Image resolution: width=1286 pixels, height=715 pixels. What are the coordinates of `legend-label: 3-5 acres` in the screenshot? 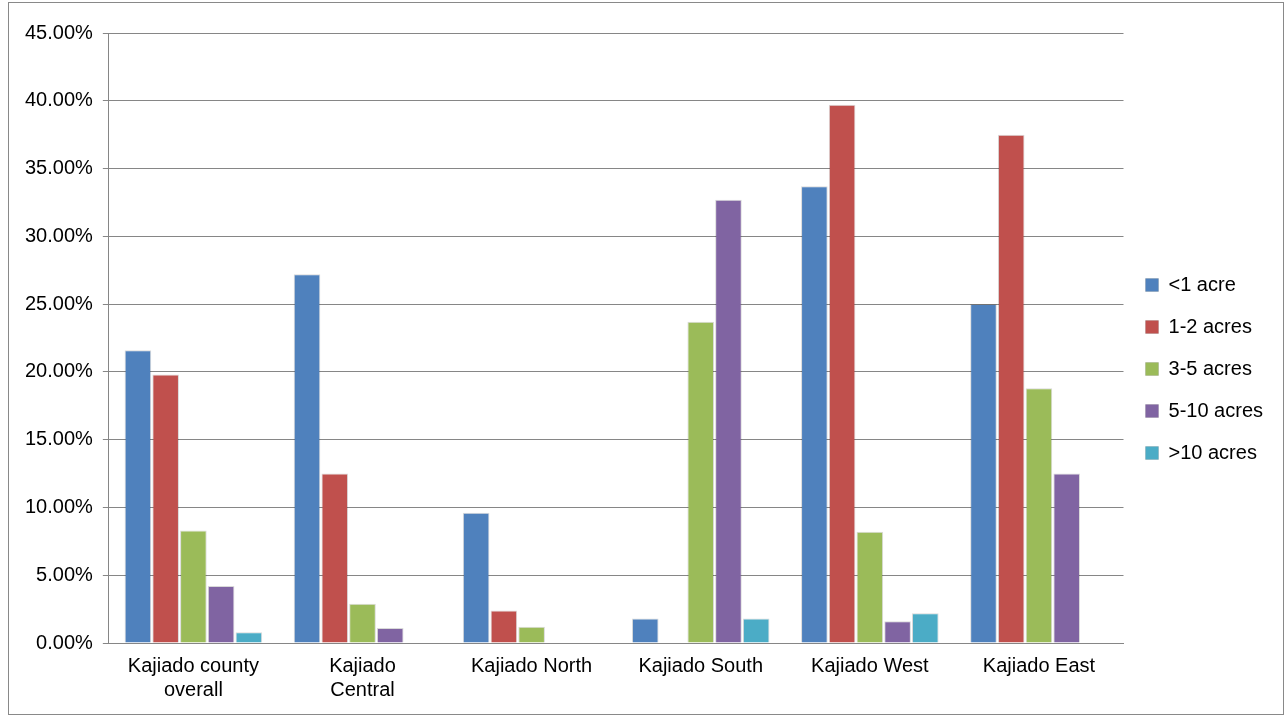 It's located at (1210, 367).